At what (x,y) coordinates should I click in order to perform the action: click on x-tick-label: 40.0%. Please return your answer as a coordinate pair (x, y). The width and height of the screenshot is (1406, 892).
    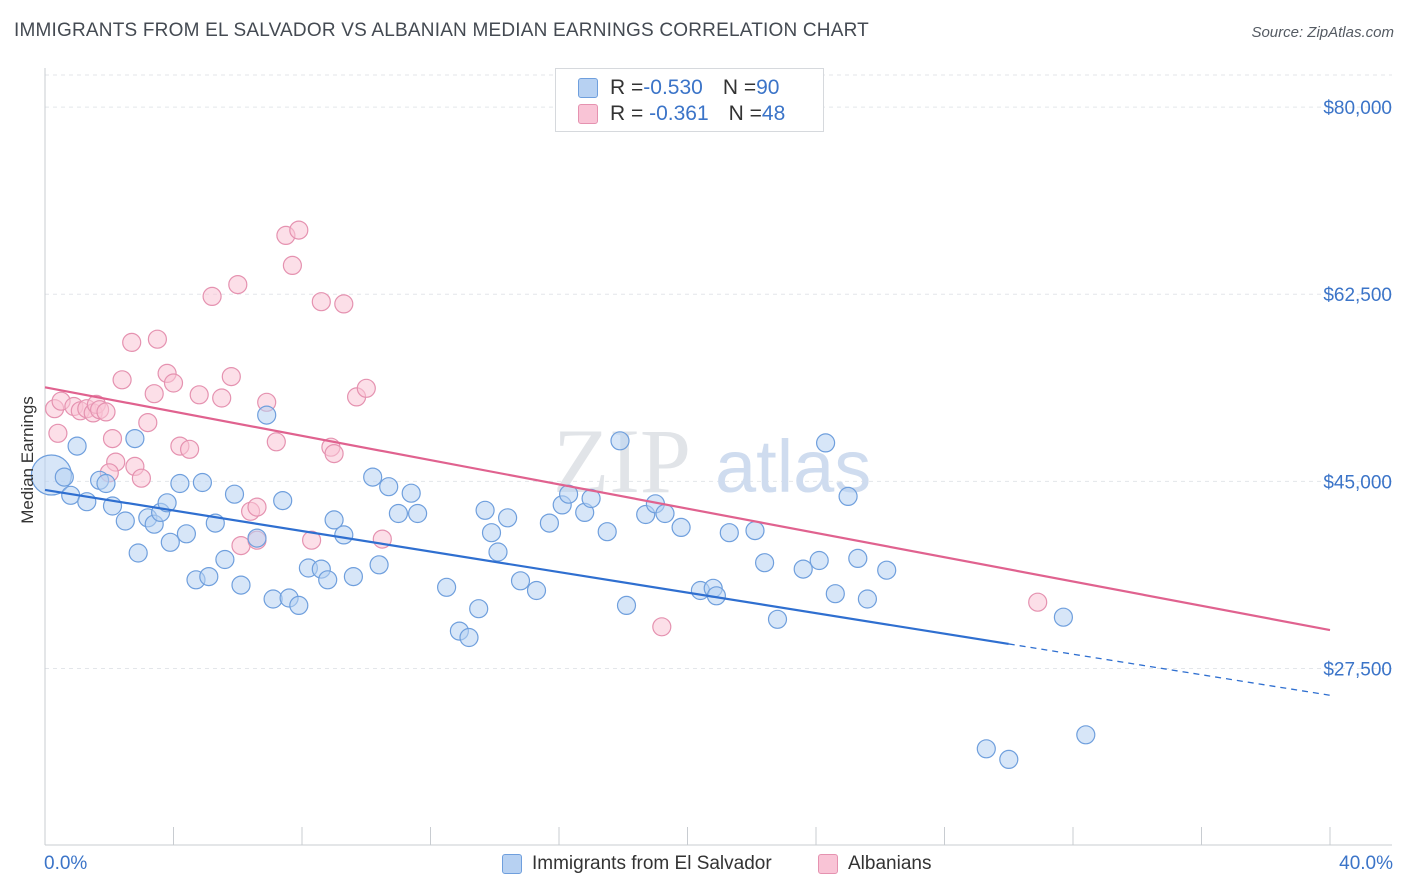
    Looking at the image, I should click on (1366, 863).